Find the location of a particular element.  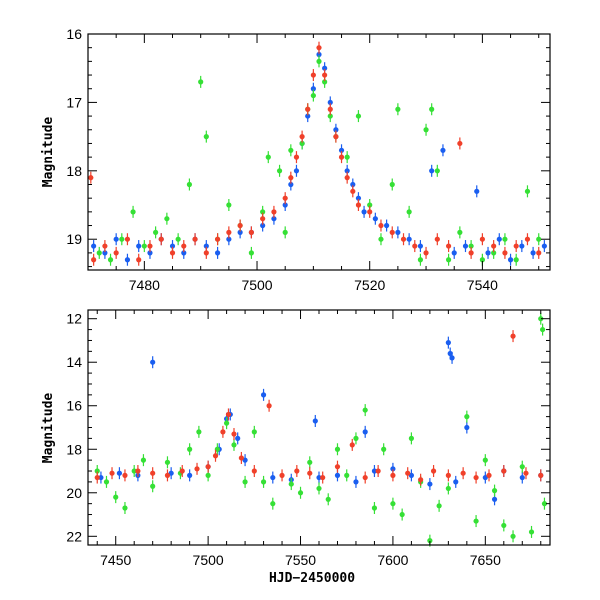

y-tick-label: 16 is located at coordinates (74, 34).